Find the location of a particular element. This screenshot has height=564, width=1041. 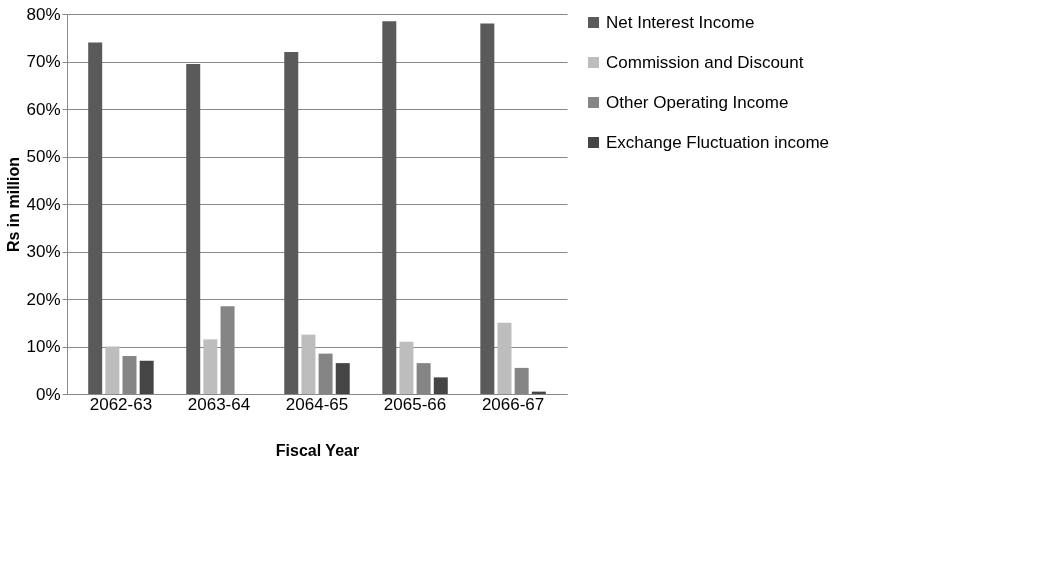

x-tick-label: 2065-66 is located at coordinates (415, 404).